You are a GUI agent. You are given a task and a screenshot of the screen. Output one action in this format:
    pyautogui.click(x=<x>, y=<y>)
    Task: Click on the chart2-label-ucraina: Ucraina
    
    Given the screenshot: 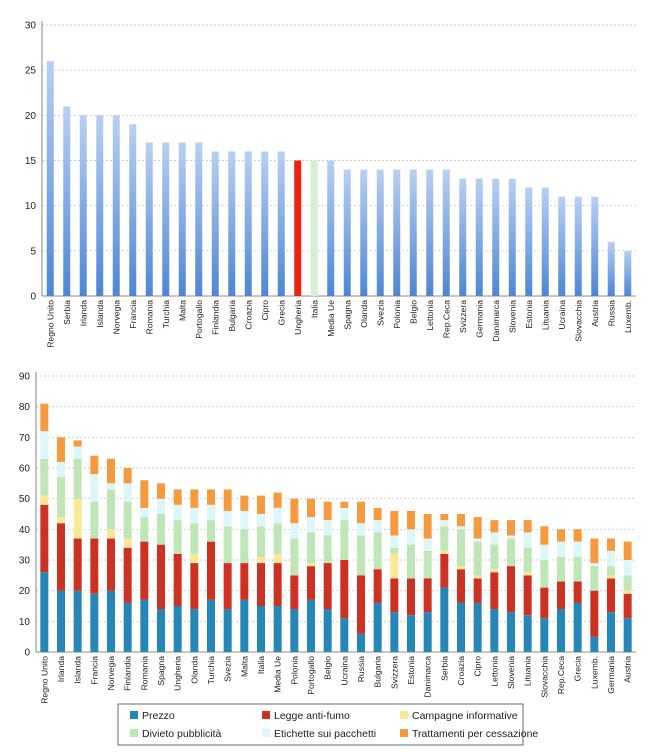 What is the action you would take?
    pyautogui.click(x=344, y=671)
    